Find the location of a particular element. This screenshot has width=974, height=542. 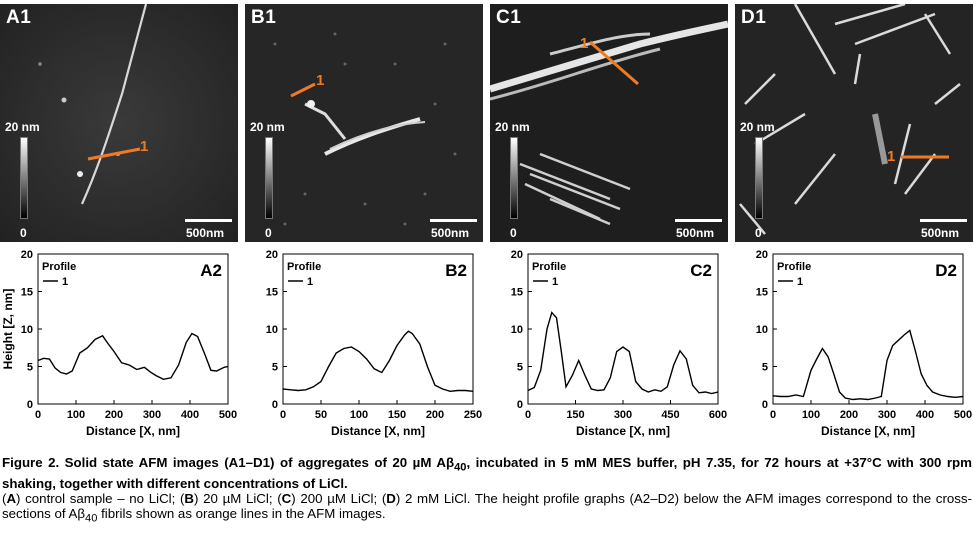

x-tick-label: 450 is located at coordinates (670, 415).